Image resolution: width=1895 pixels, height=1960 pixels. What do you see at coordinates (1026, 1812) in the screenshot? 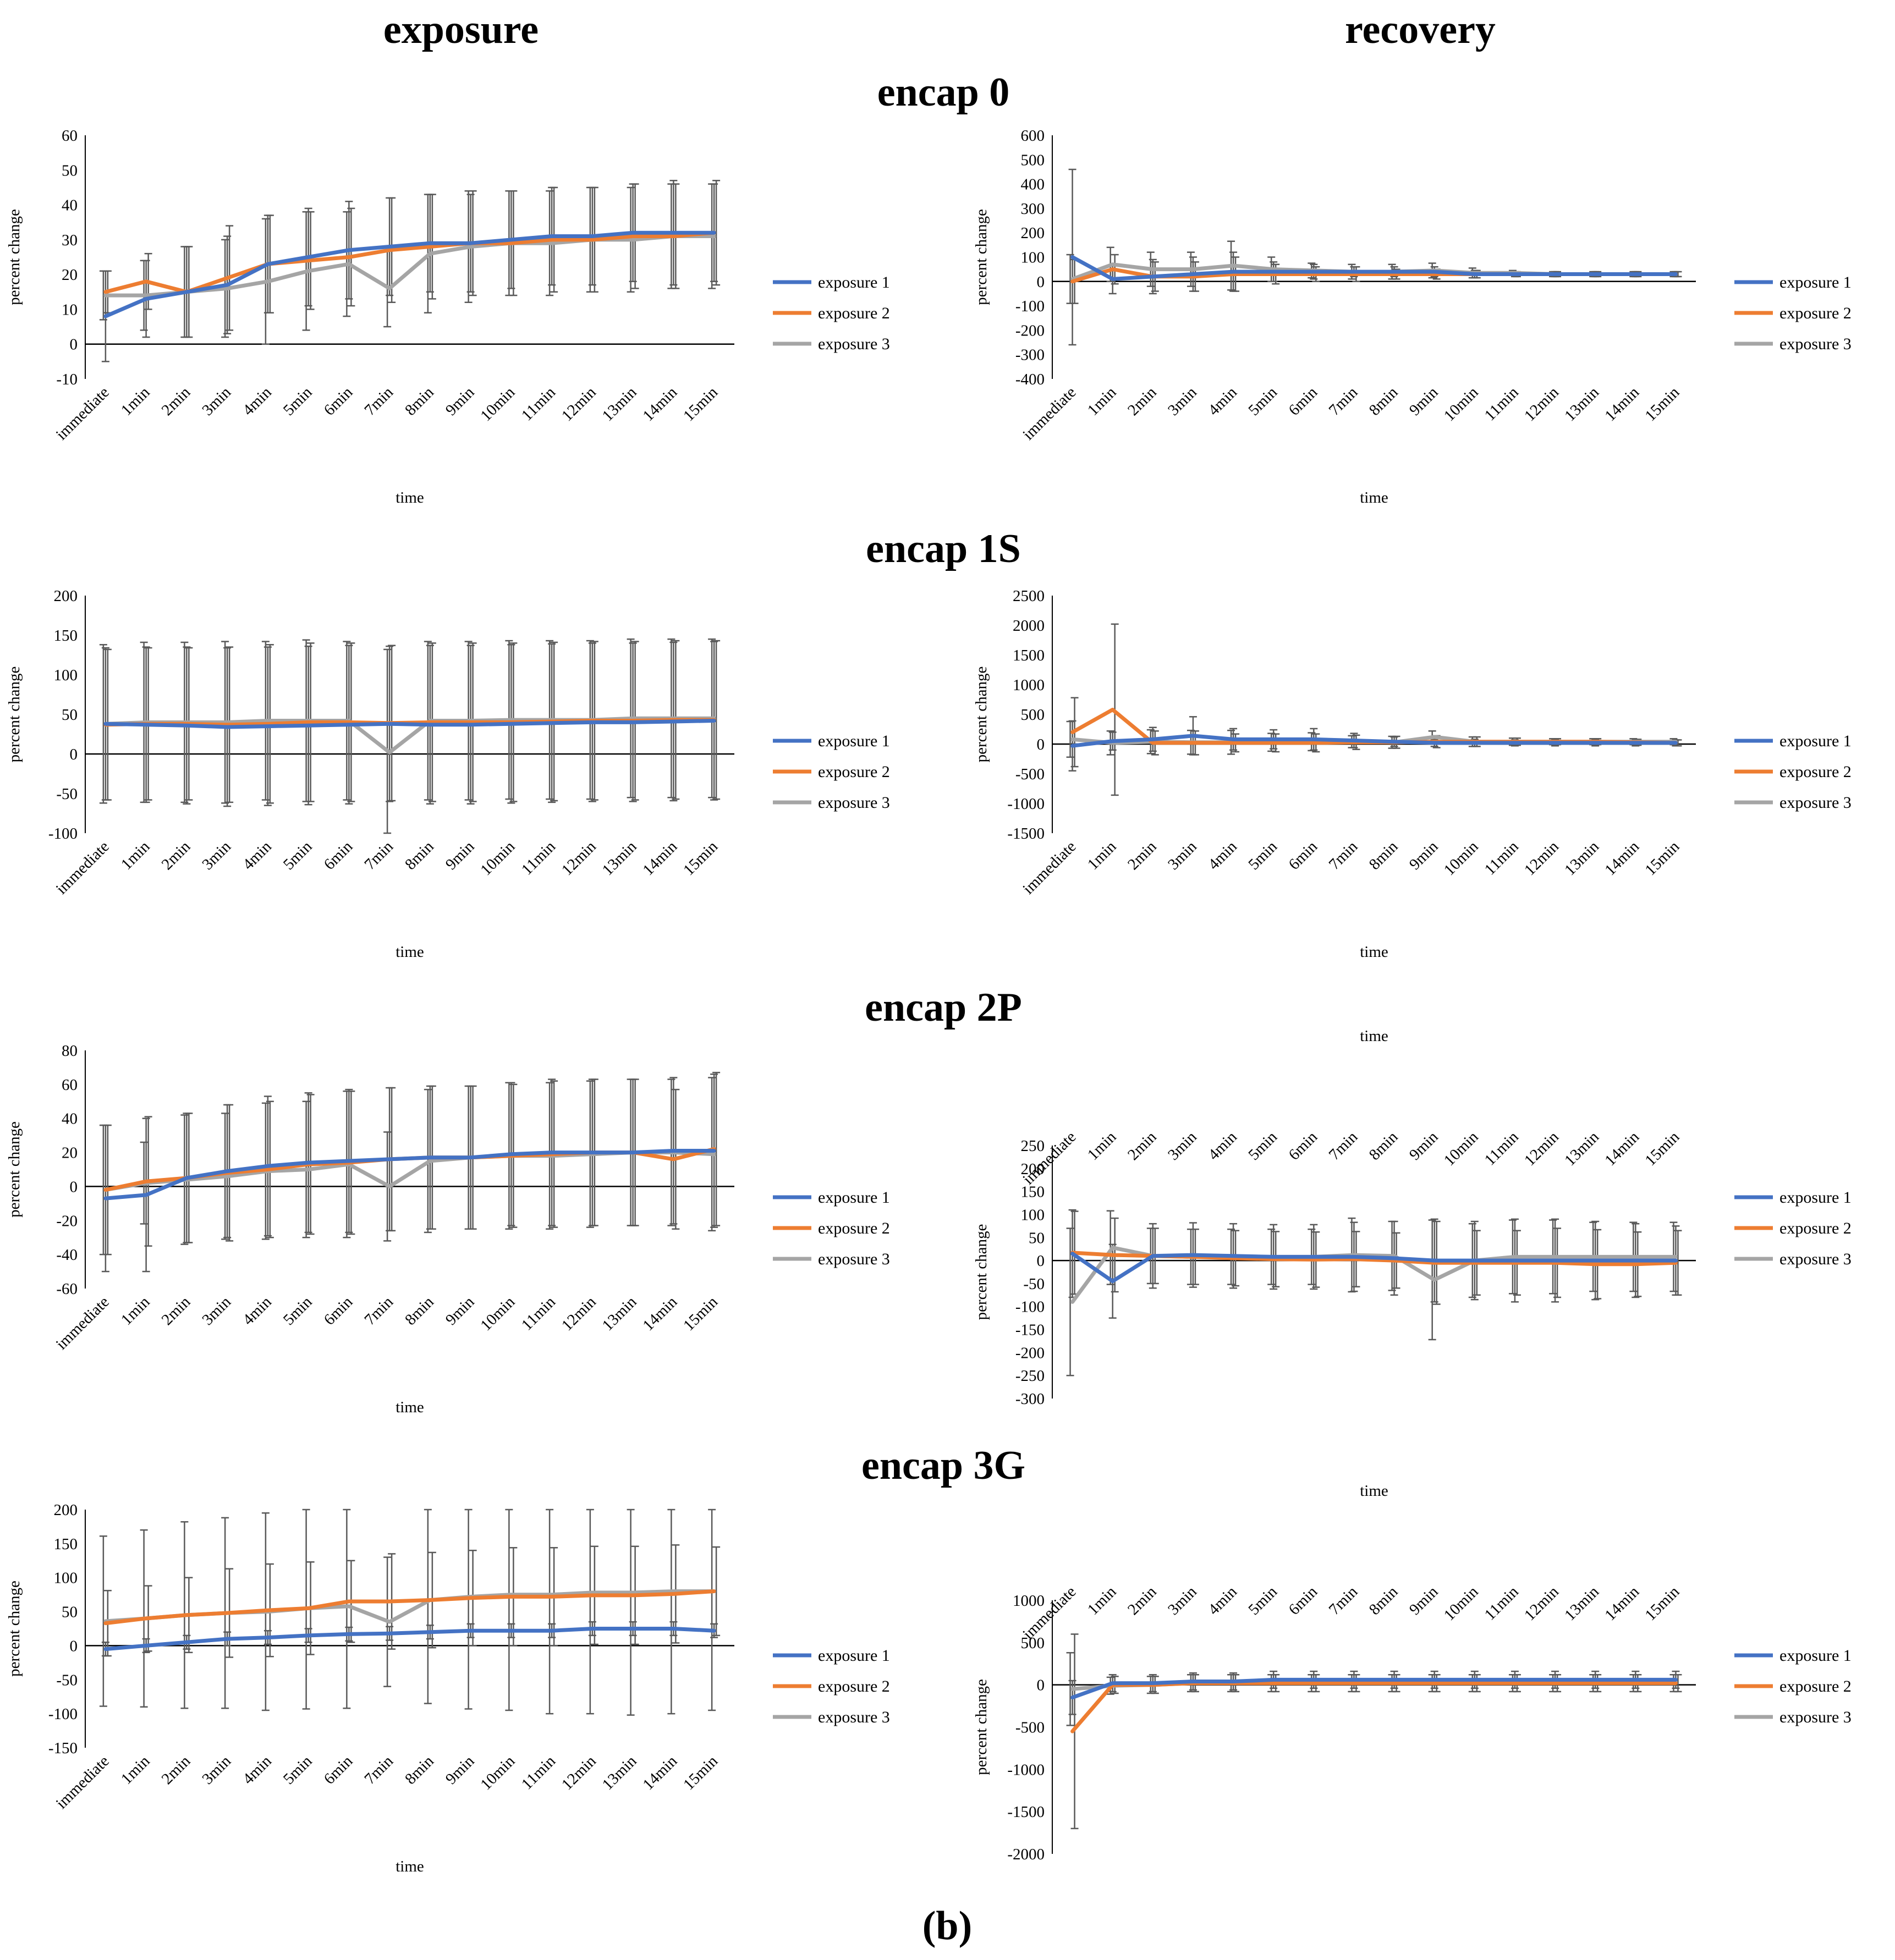
I see `y-tick-label: -1500` at bounding box center [1026, 1812].